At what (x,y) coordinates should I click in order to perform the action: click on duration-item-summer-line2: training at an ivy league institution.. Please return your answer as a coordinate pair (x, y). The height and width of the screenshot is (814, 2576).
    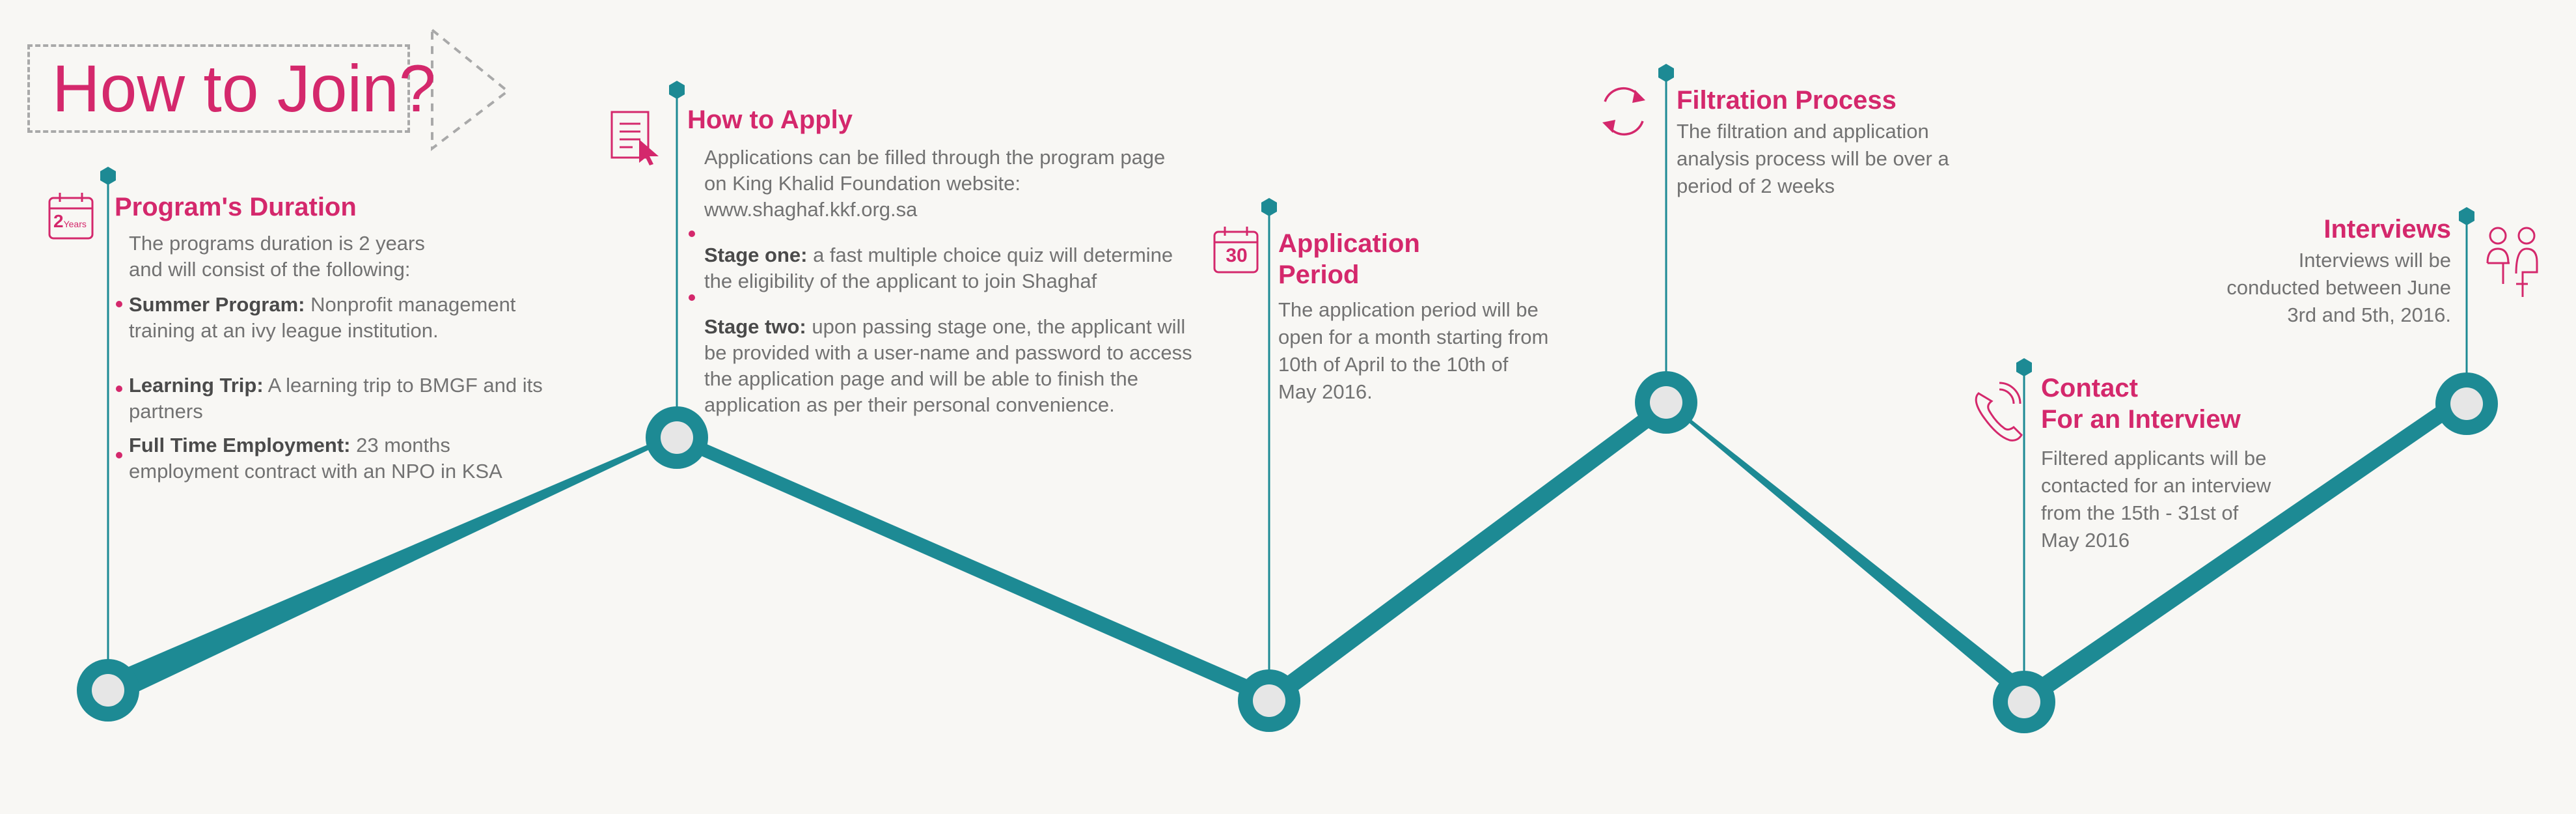
    Looking at the image, I should click on (284, 330).